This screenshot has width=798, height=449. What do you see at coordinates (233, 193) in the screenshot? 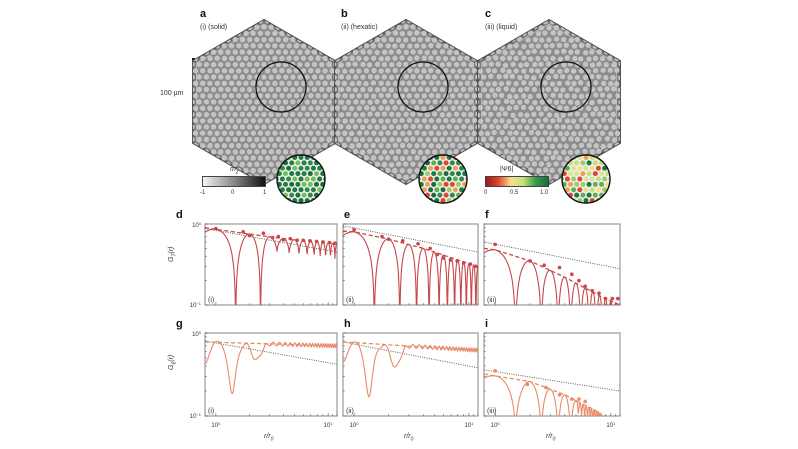
I see `colorbar-mz-tick: 0` at bounding box center [233, 193].